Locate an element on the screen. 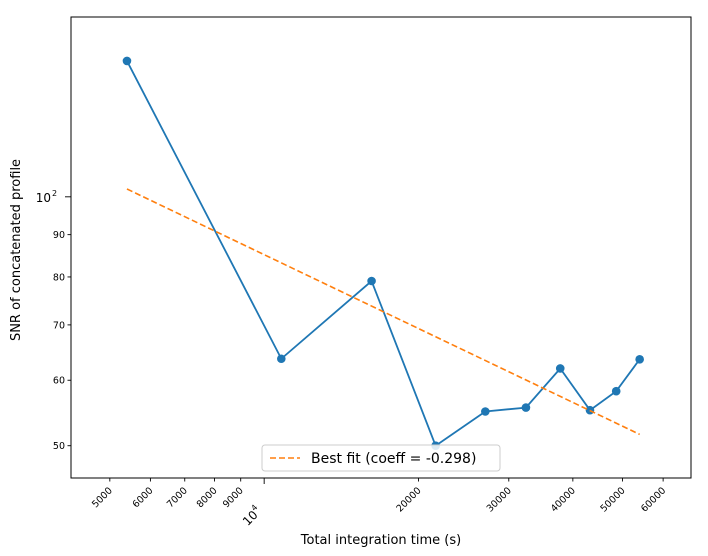  legend: Best fit (coeff = -0.298) is located at coordinates (381, 458).